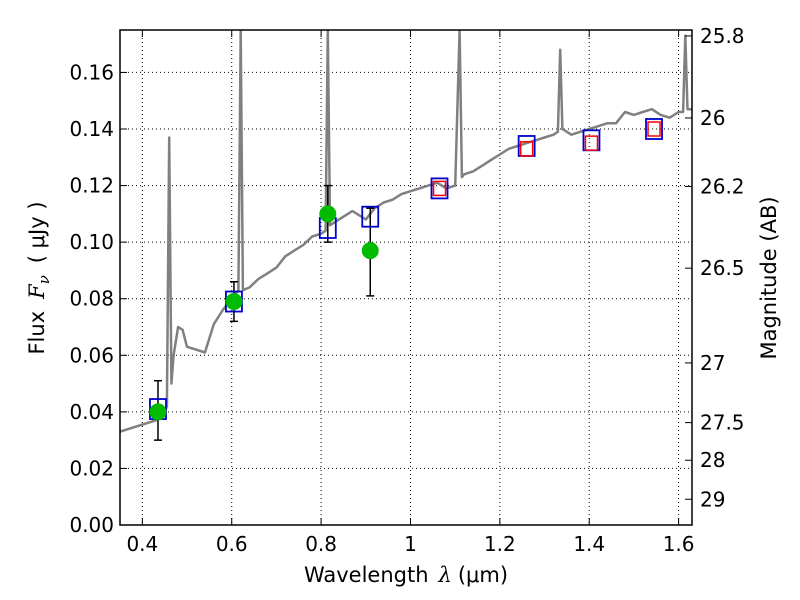  I want to click on y2-tick-label: 26.2, so click(722, 186).